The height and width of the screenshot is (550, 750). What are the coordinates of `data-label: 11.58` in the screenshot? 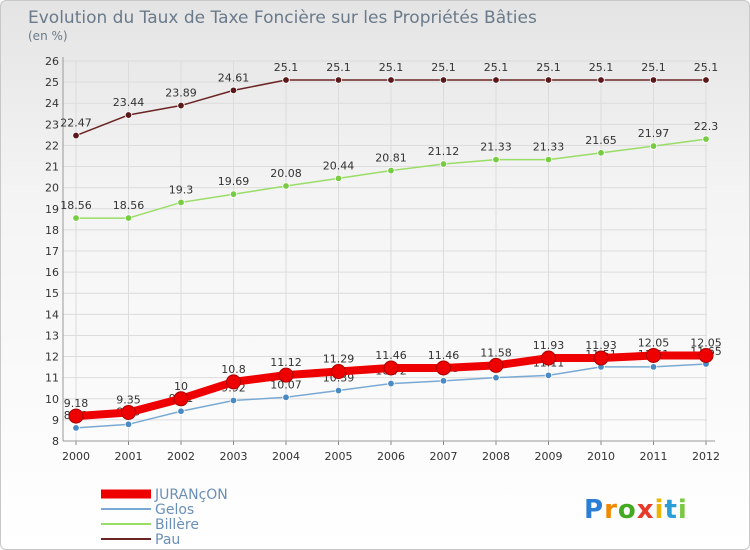 It's located at (496, 352).